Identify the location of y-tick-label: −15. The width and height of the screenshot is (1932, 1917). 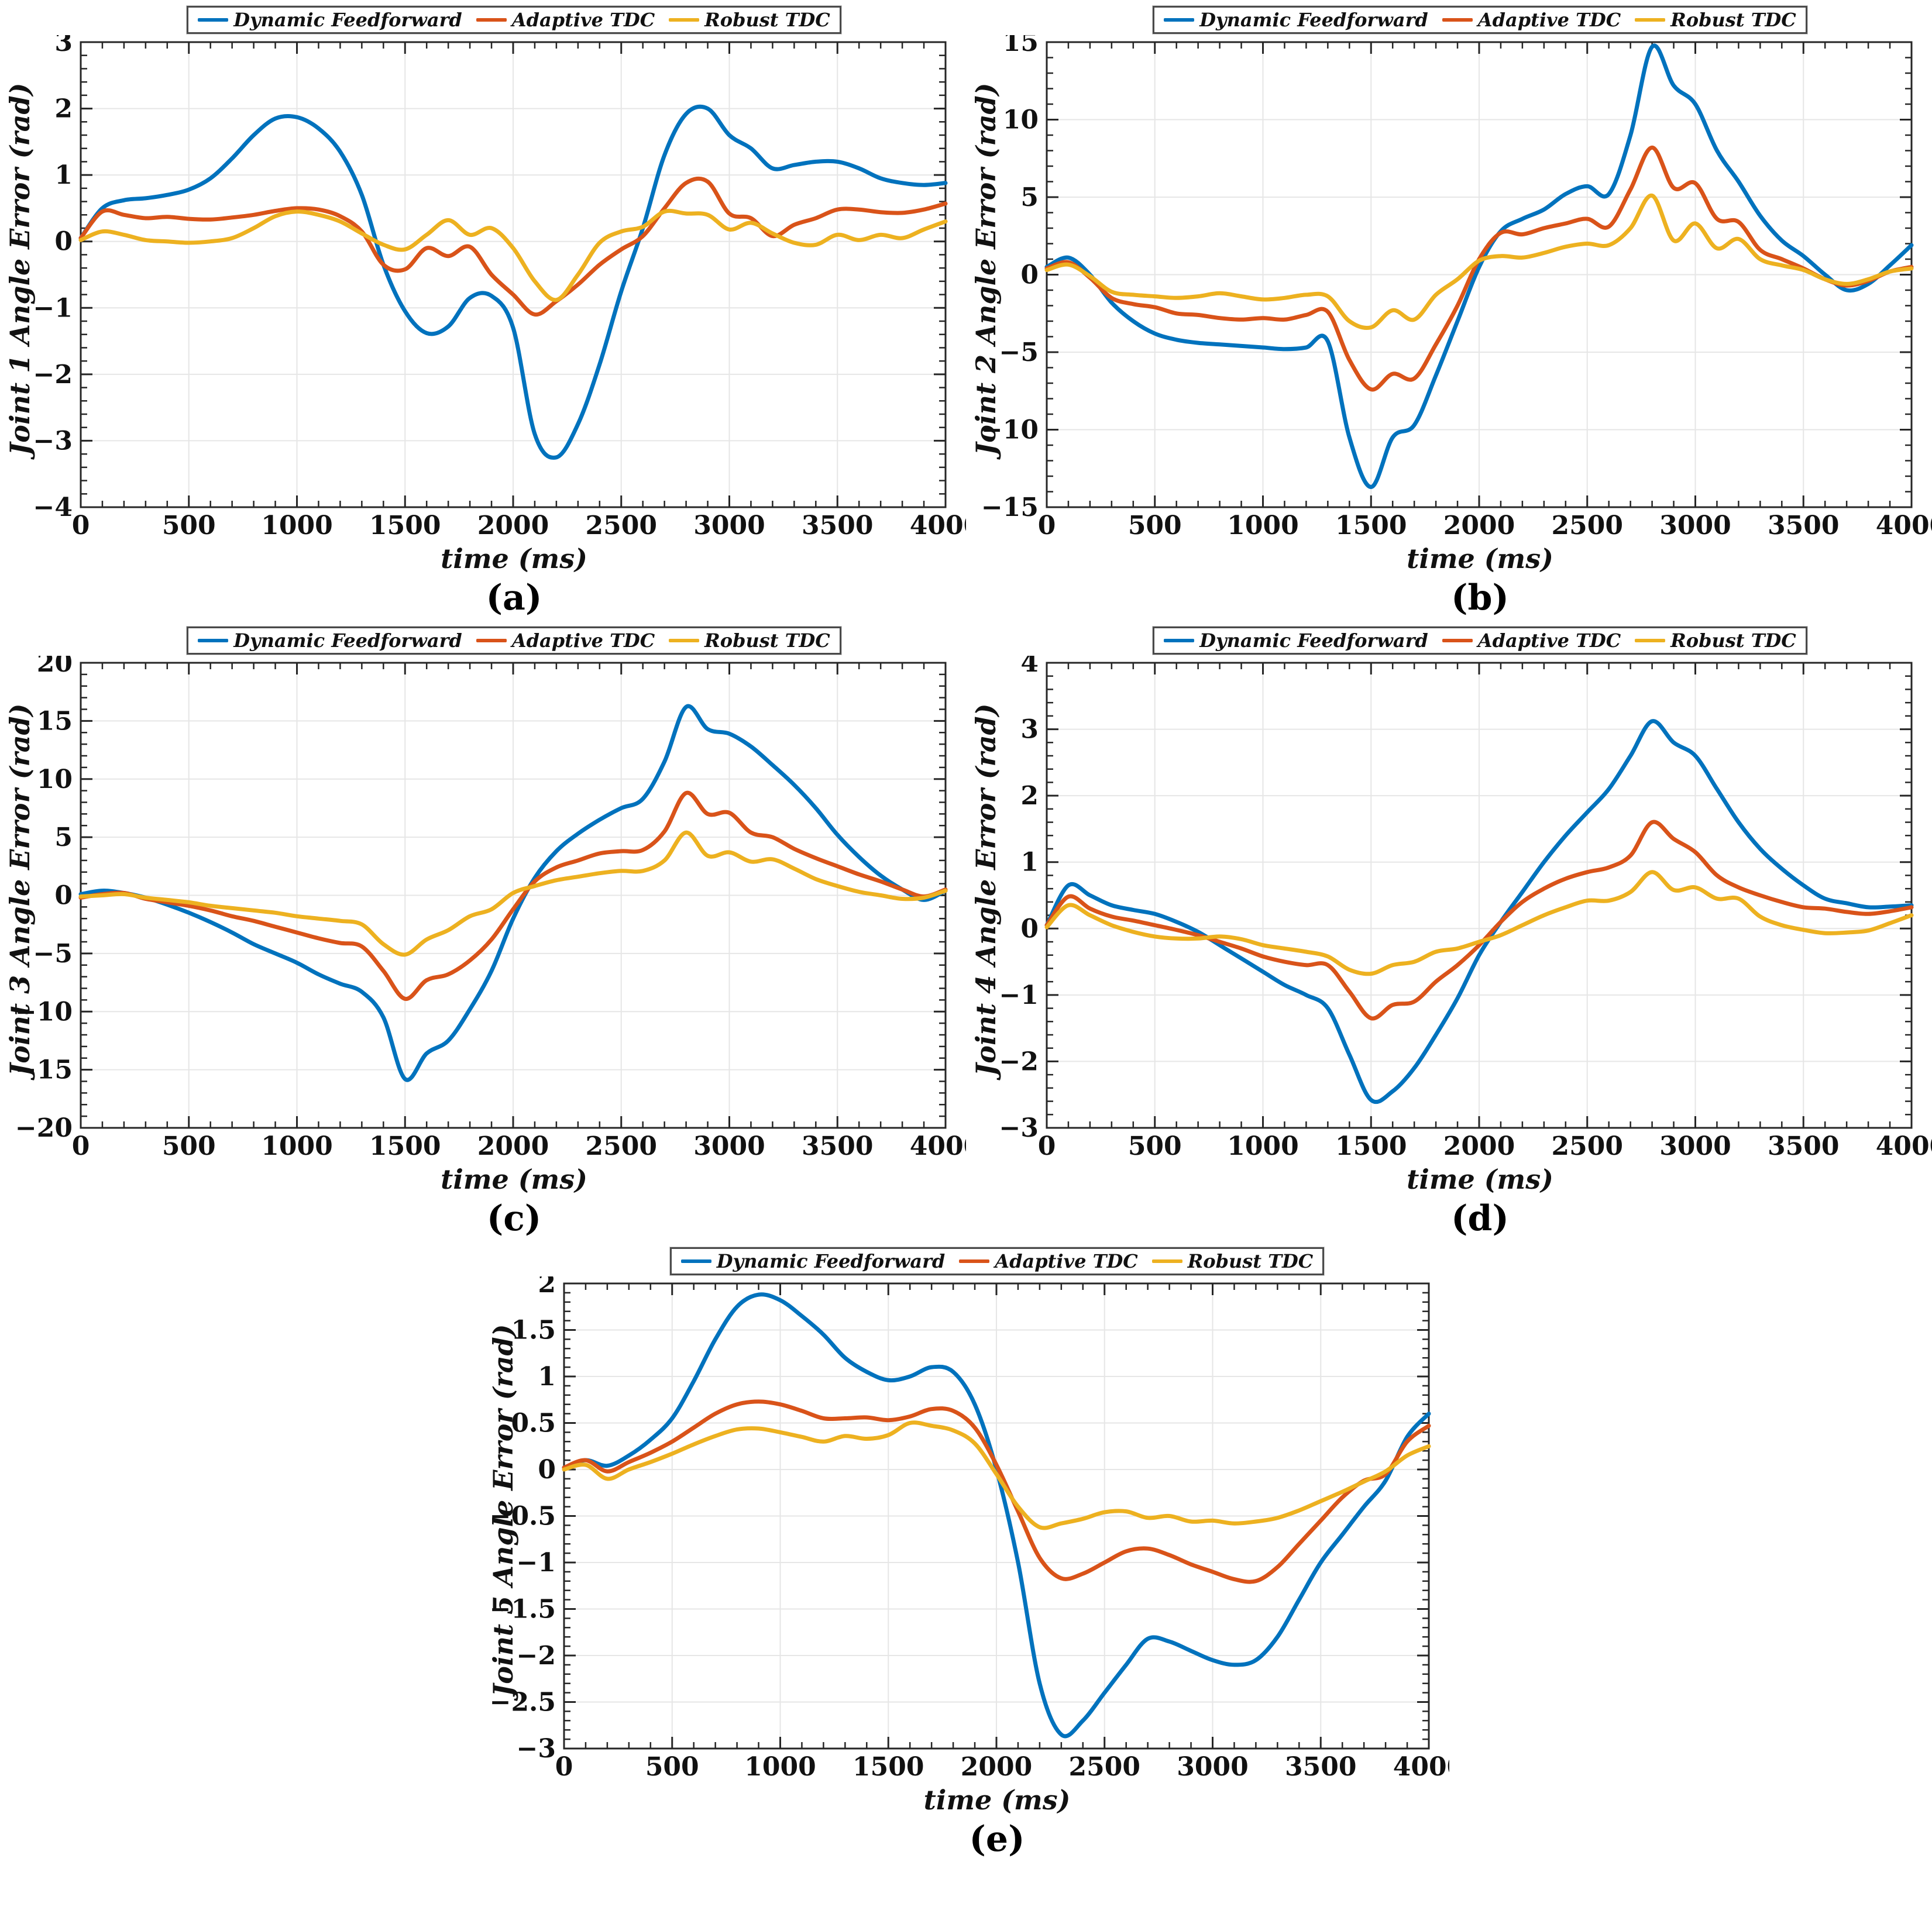
(44, 1070).